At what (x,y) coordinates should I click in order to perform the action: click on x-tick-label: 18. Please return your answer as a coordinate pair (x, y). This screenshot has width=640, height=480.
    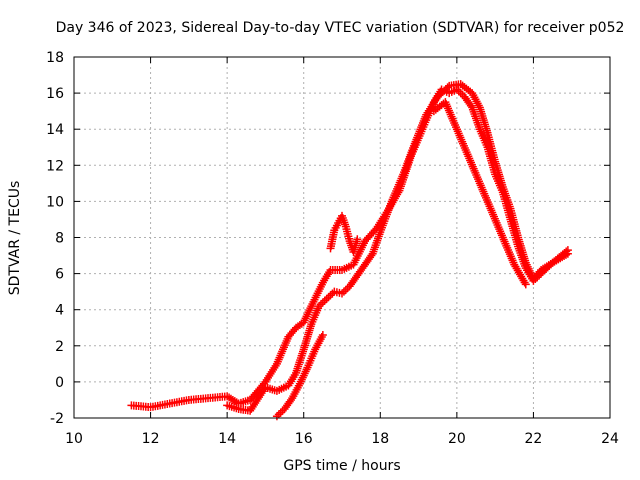
    Looking at the image, I should click on (380, 439).